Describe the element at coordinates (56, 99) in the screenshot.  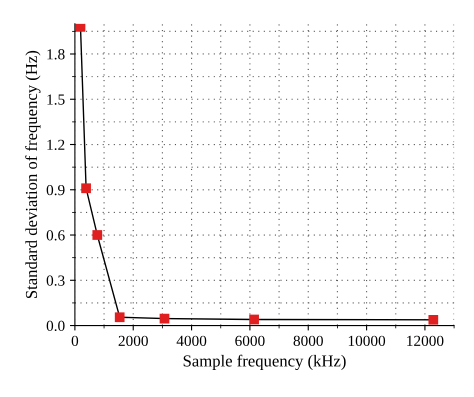
I see `y-tick-label: 1.5` at that location.